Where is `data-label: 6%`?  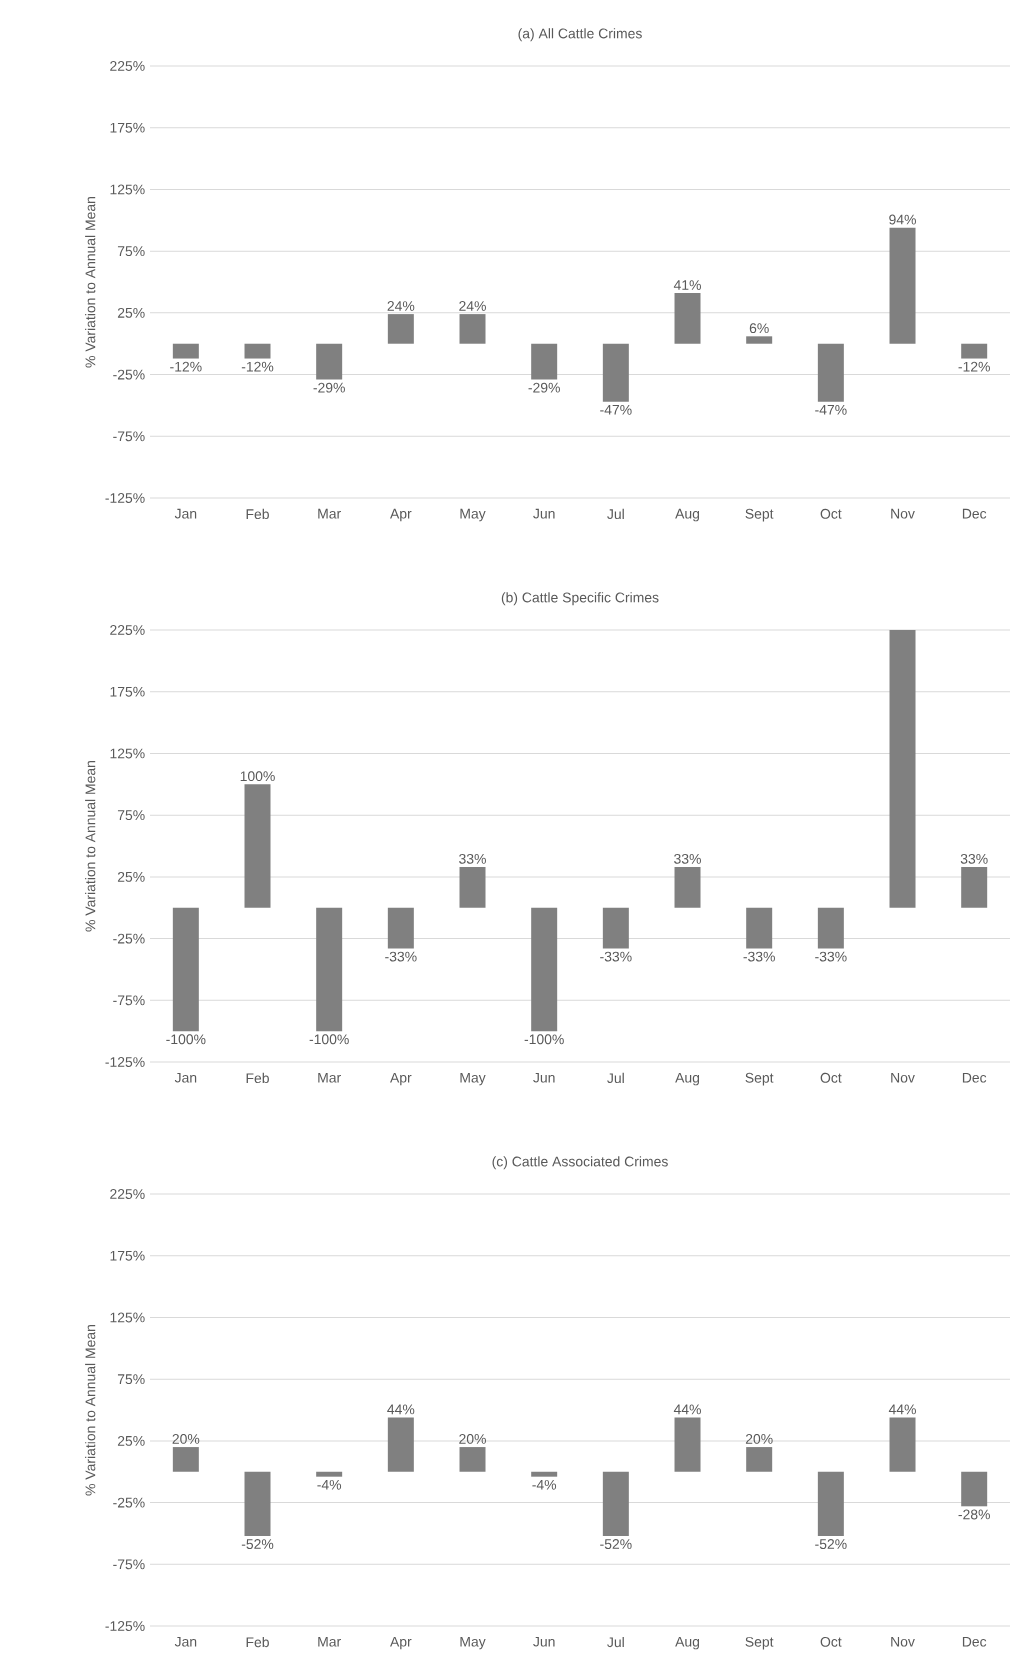 data-label: 6% is located at coordinates (759, 328).